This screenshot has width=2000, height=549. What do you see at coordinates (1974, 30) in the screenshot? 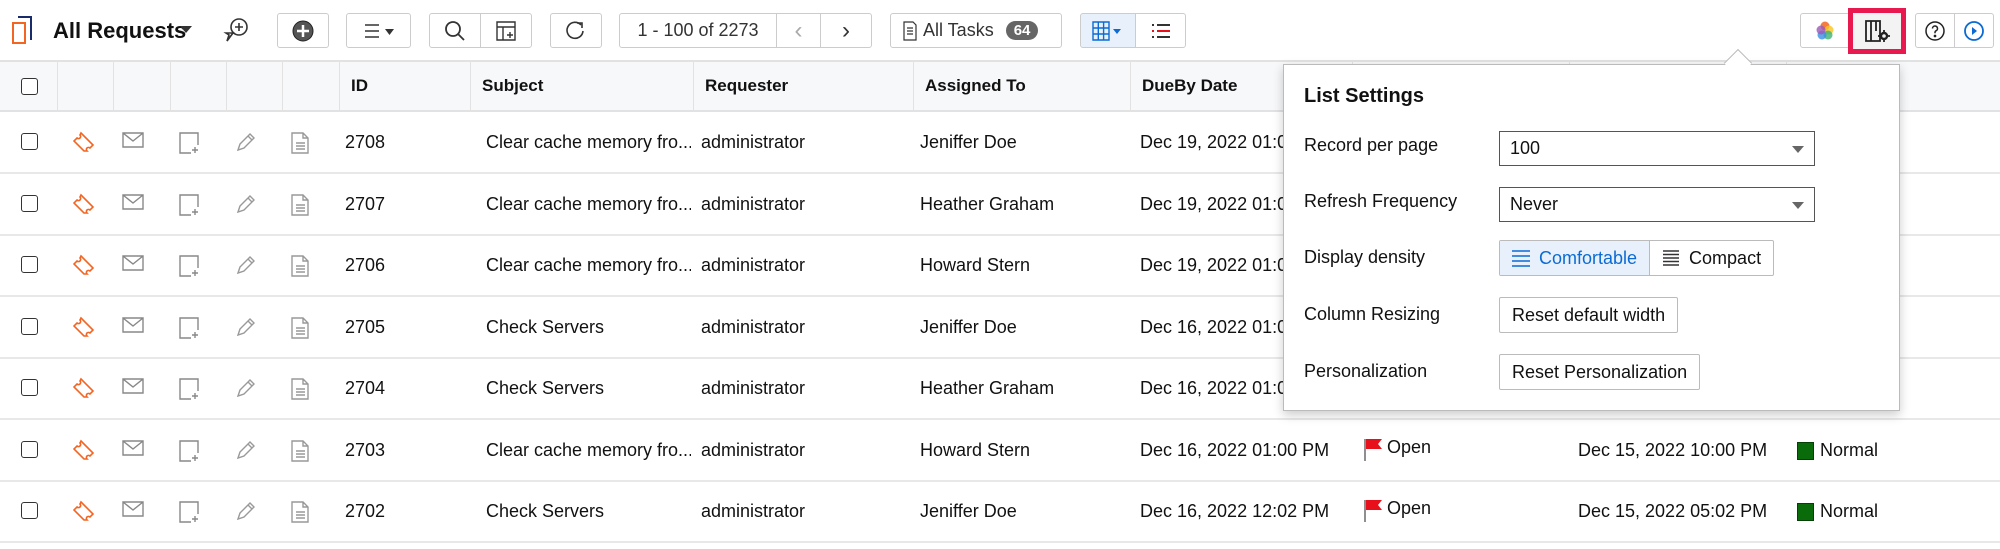
I see `play-tour-button` at bounding box center [1974, 30].